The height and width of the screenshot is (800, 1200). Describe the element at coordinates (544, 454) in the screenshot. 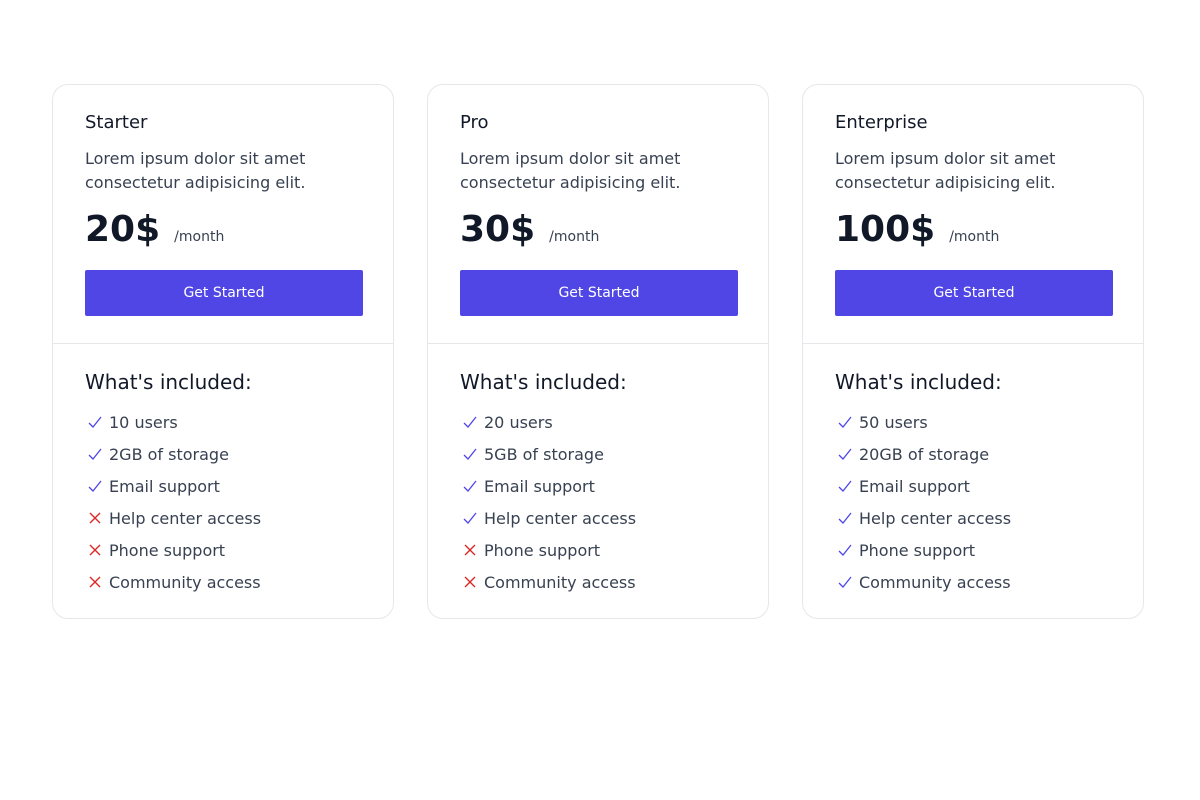

I see `feature-label: 5GB of storage` at that location.